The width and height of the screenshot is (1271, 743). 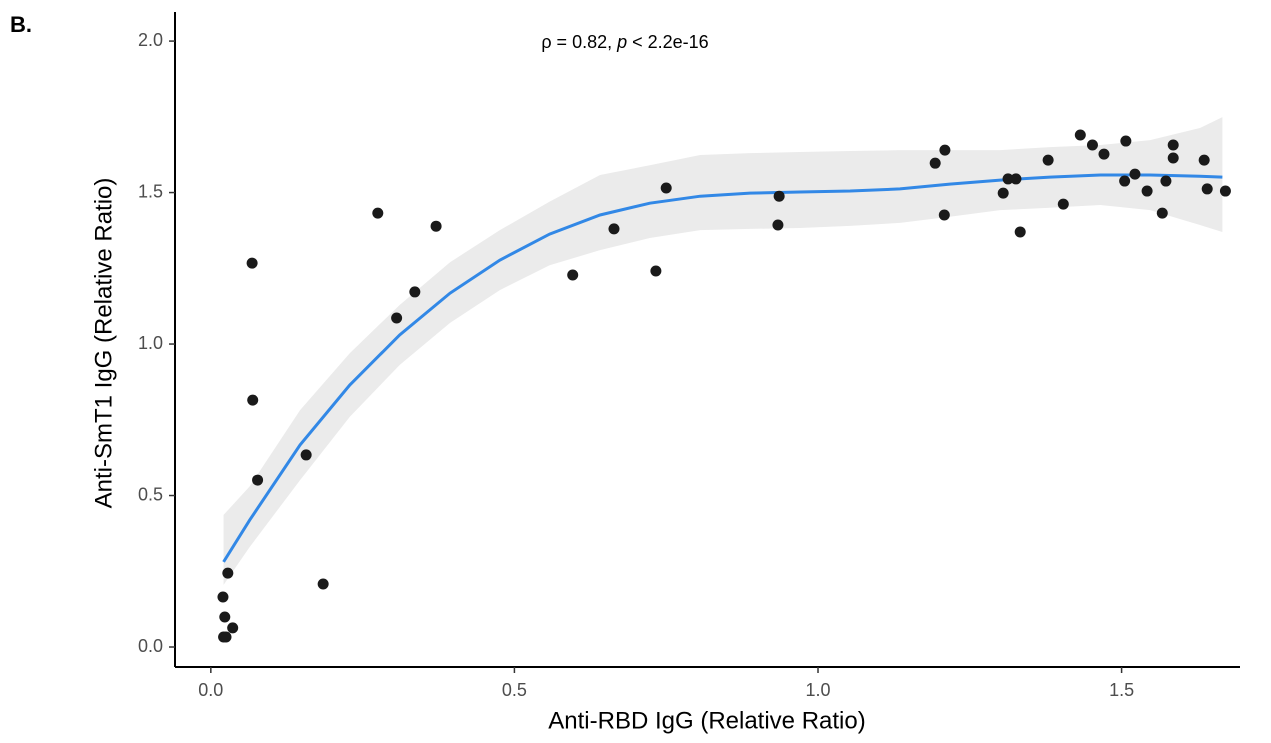 What do you see at coordinates (150, 343) in the screenshot?
I see `y-tick-label: 1.0` at bounding box center [150, 343].